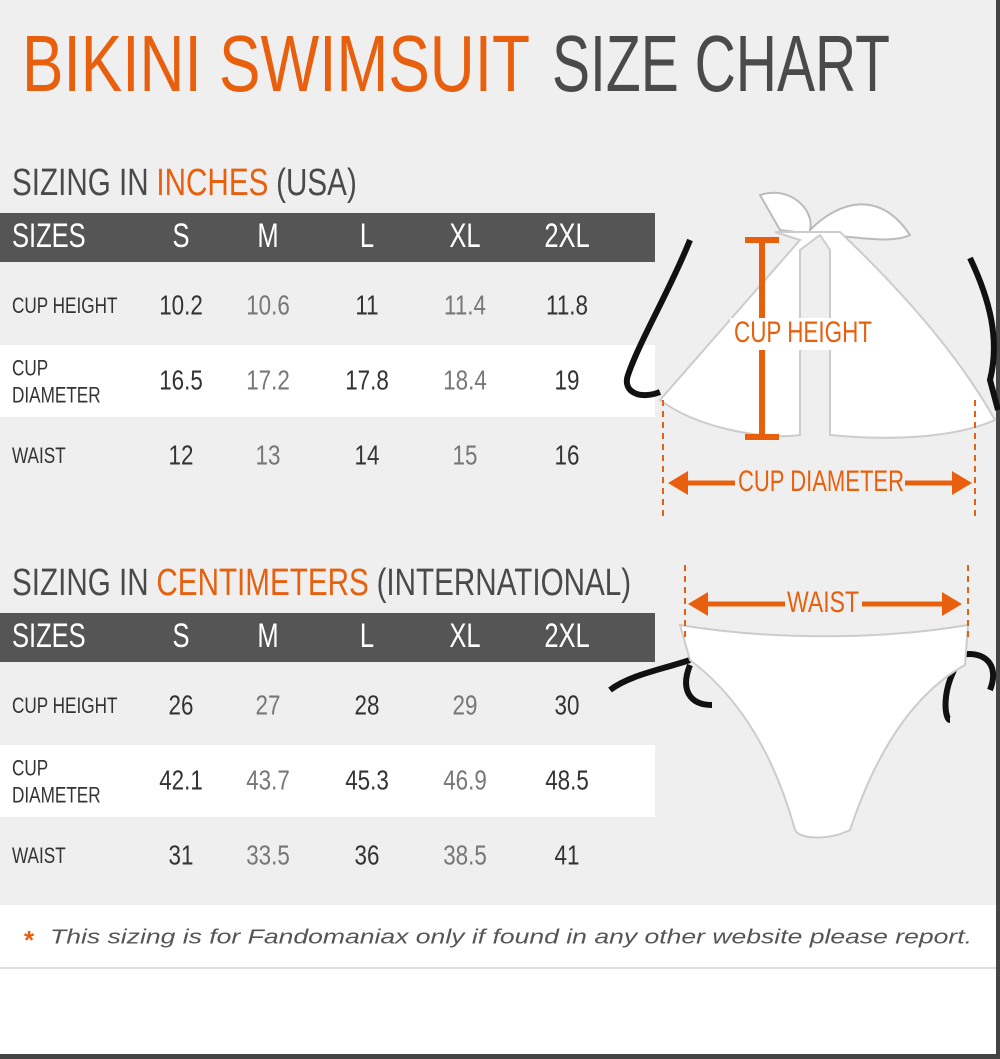 This screenshot has width=1000, height=1059. Describe the element at coordinates (268, 455) in the screenshot. I see `cell: 13` at that location.